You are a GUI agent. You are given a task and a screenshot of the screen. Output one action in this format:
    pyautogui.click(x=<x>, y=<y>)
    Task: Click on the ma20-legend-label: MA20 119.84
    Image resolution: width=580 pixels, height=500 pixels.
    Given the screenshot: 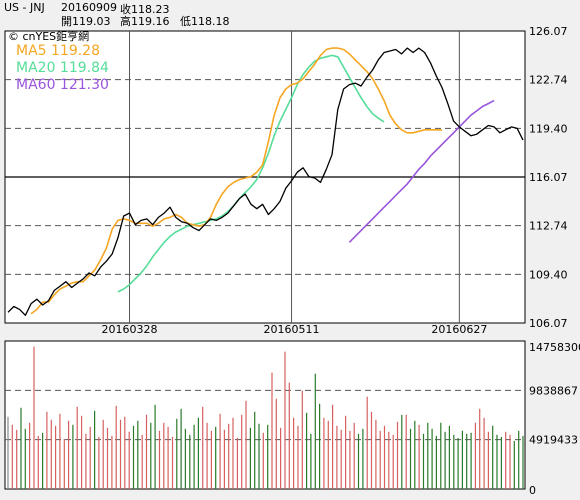 What is the action you would take?
    pyautogui.click(x=62, y=68)
    